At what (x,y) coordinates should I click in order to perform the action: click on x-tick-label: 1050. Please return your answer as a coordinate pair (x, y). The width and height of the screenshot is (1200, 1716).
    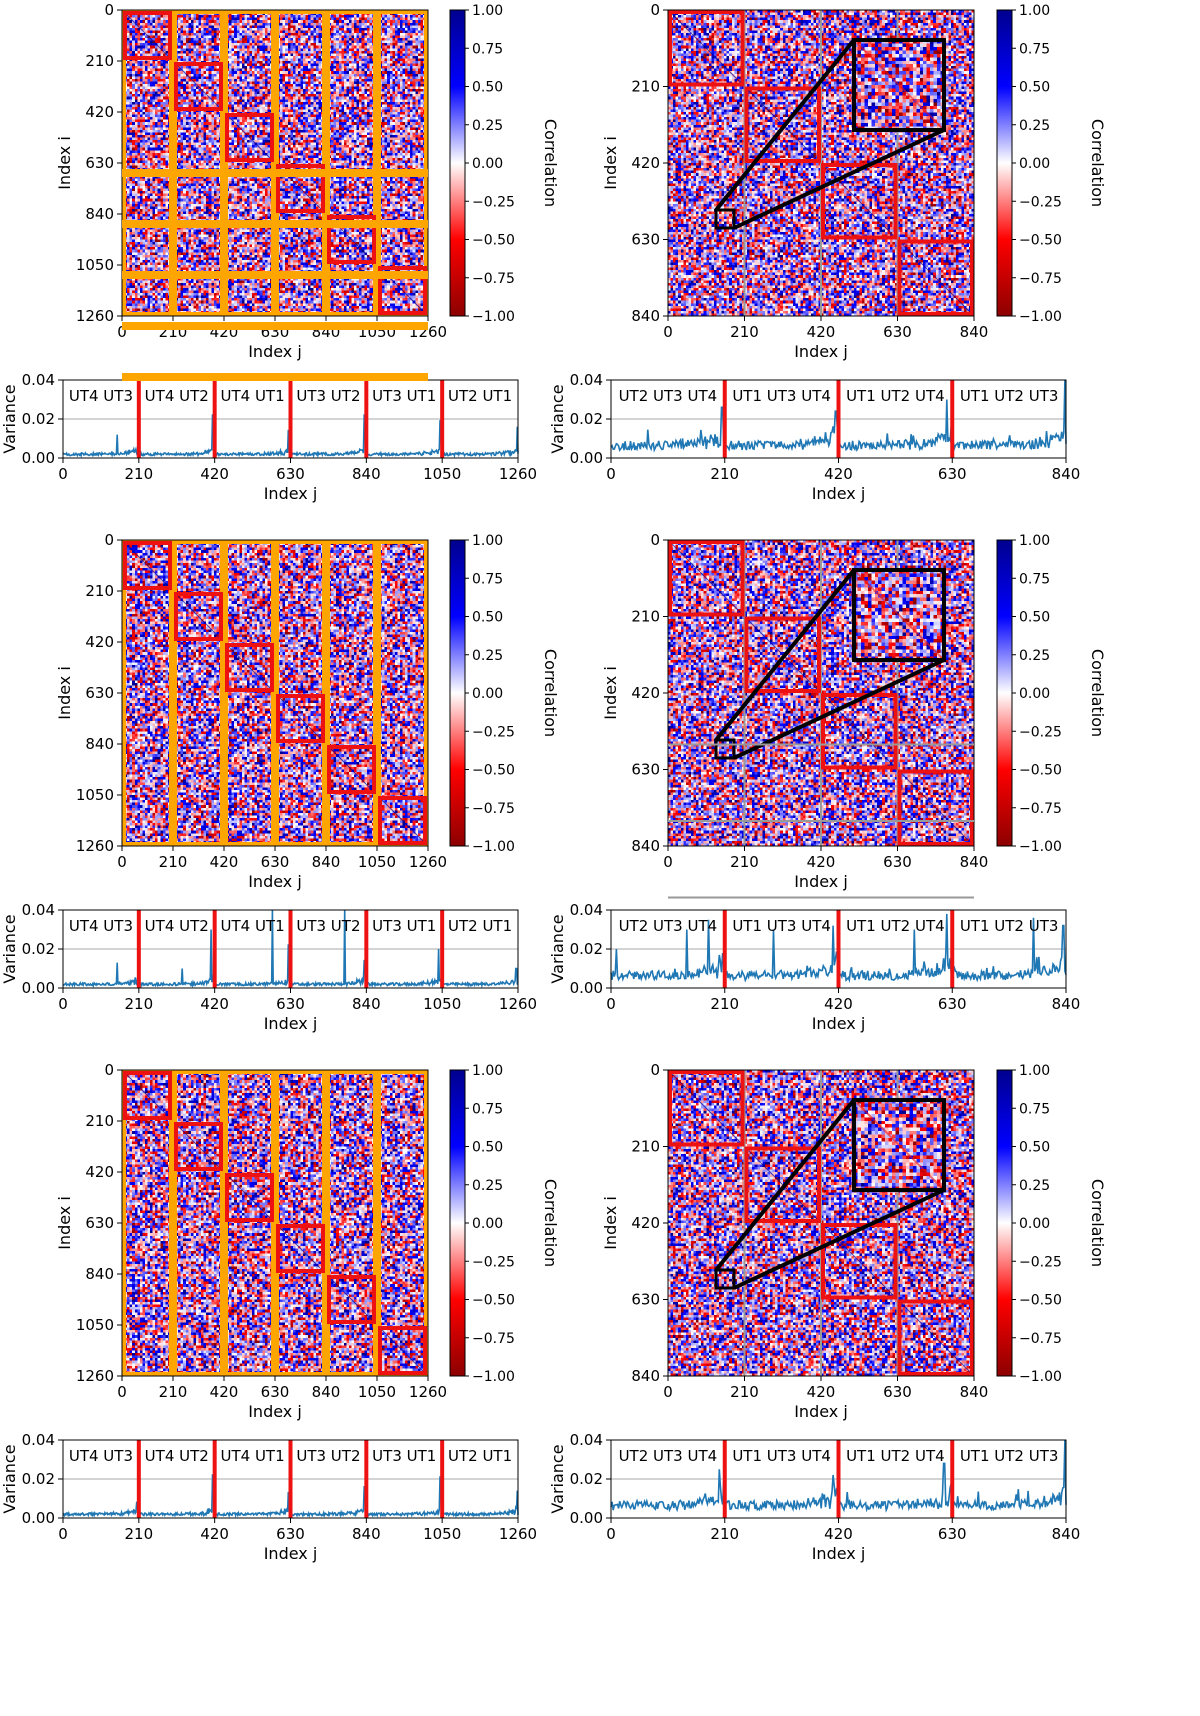
    Looking at the image, I should click on (442, 1004).